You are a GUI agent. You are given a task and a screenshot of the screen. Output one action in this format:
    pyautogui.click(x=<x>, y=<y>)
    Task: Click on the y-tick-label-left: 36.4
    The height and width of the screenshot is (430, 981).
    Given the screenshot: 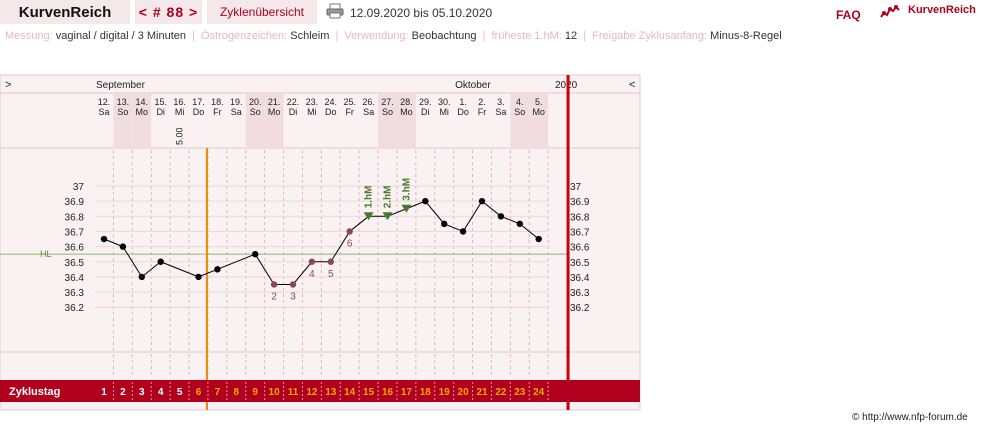 What is the action you would take?
    pyautogui.click(x=75, y=278)
    